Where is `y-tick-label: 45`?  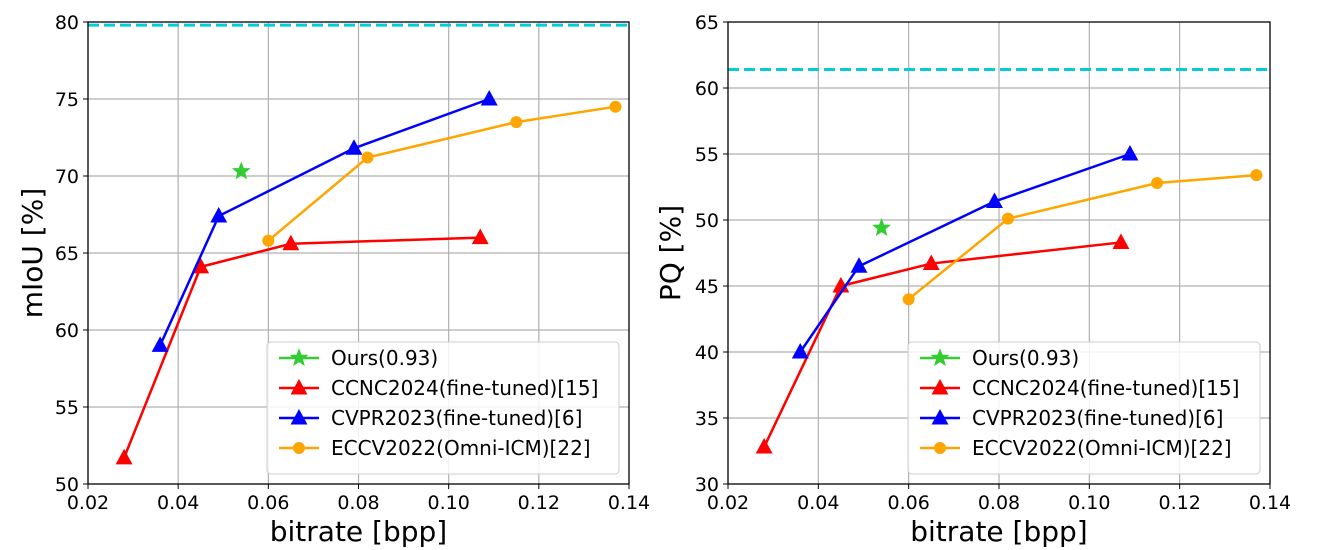
y-tick-label: 45 is located at coordinates (707, 287).